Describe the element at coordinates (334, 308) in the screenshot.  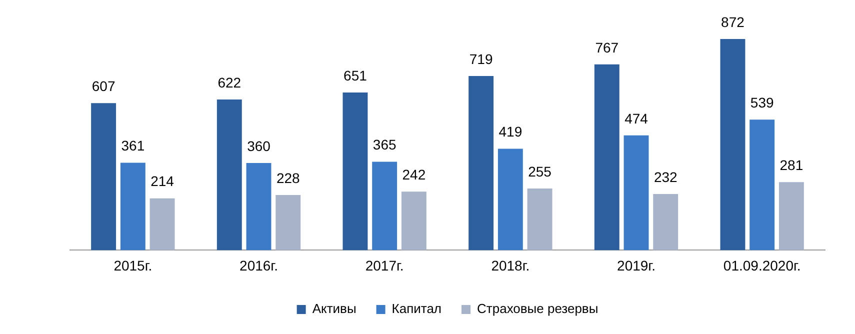
I see `legend-label: Активы` at that location.